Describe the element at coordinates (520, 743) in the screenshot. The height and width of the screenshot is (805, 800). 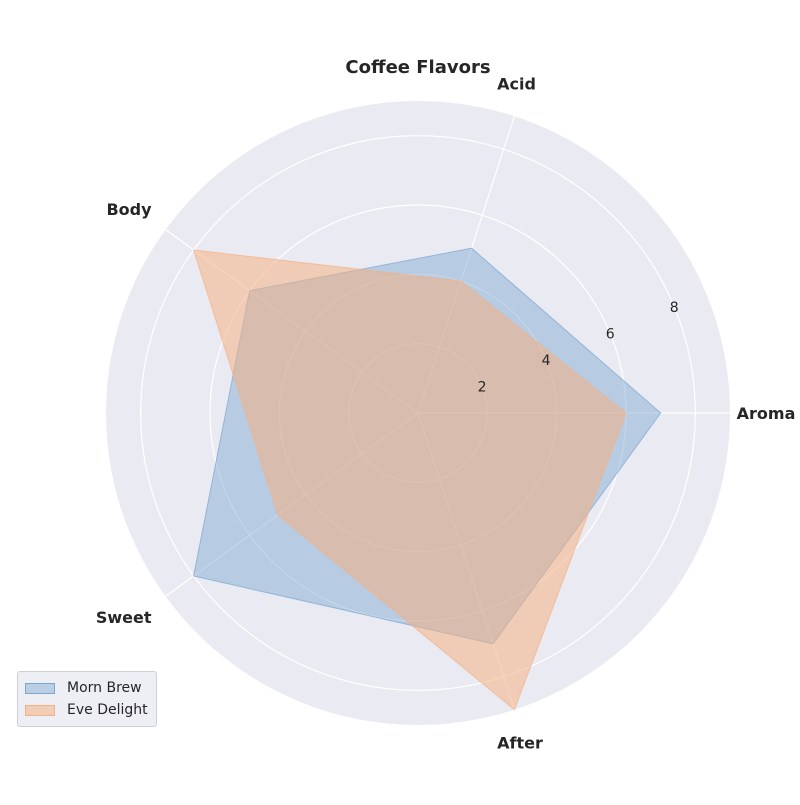
I see `axis-label-after: After` at that location.